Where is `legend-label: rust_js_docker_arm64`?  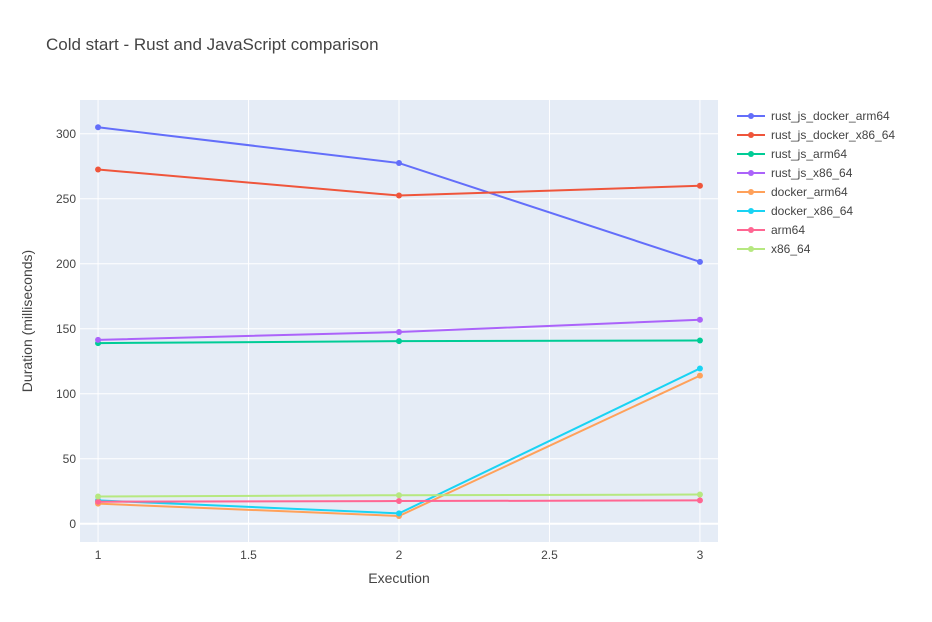 legend-label: rust_js_docker_arm64 is located at coordinates (830, 116).